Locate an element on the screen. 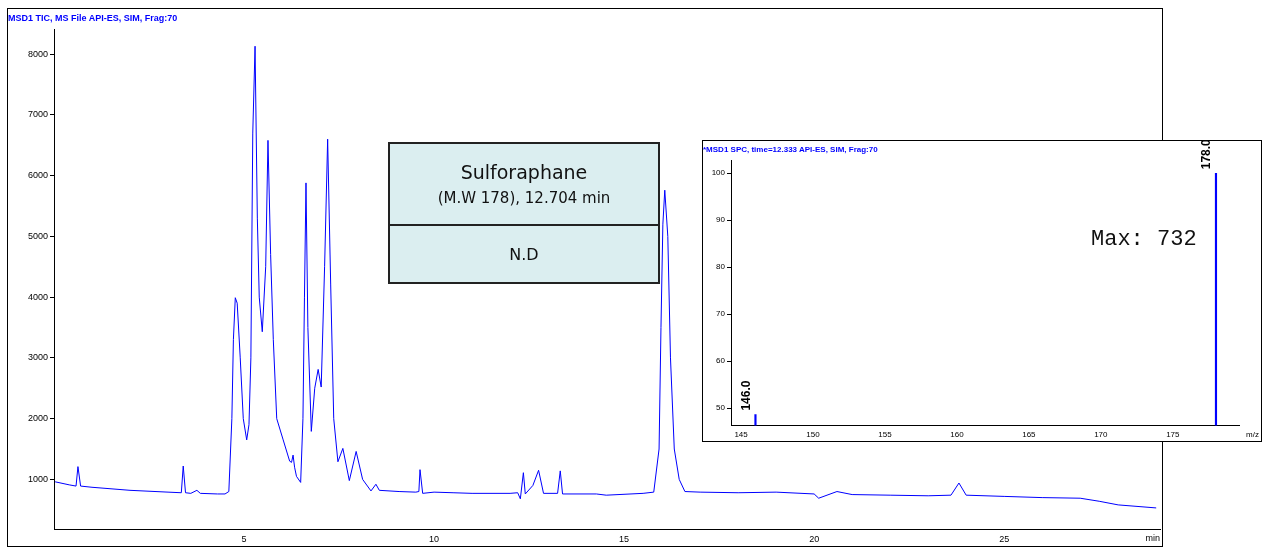 The width and height of the screenshot is (1263, 547). annotation: (M.W 178), 12.704 min is located at coordinates (524, 198).